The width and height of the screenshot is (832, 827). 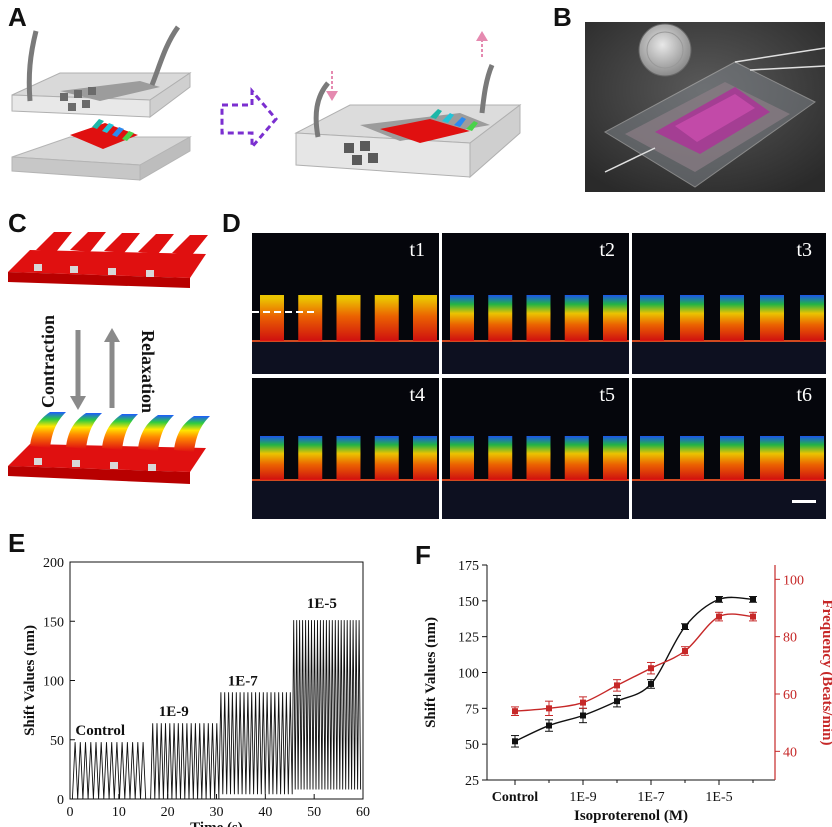 I want to click on tile-t2: t2, so click(x=535, y=303).